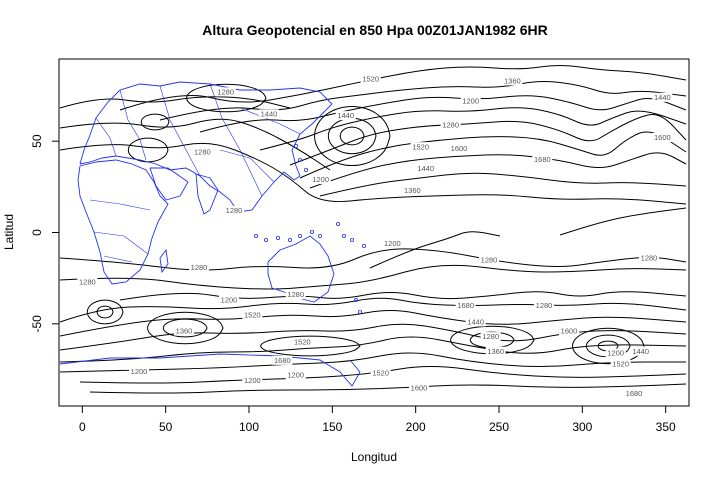  What do you see at coordinates (582, 427) in the screenshot?
I see `x-tick-label: 300` at bounding box center [582, 427].